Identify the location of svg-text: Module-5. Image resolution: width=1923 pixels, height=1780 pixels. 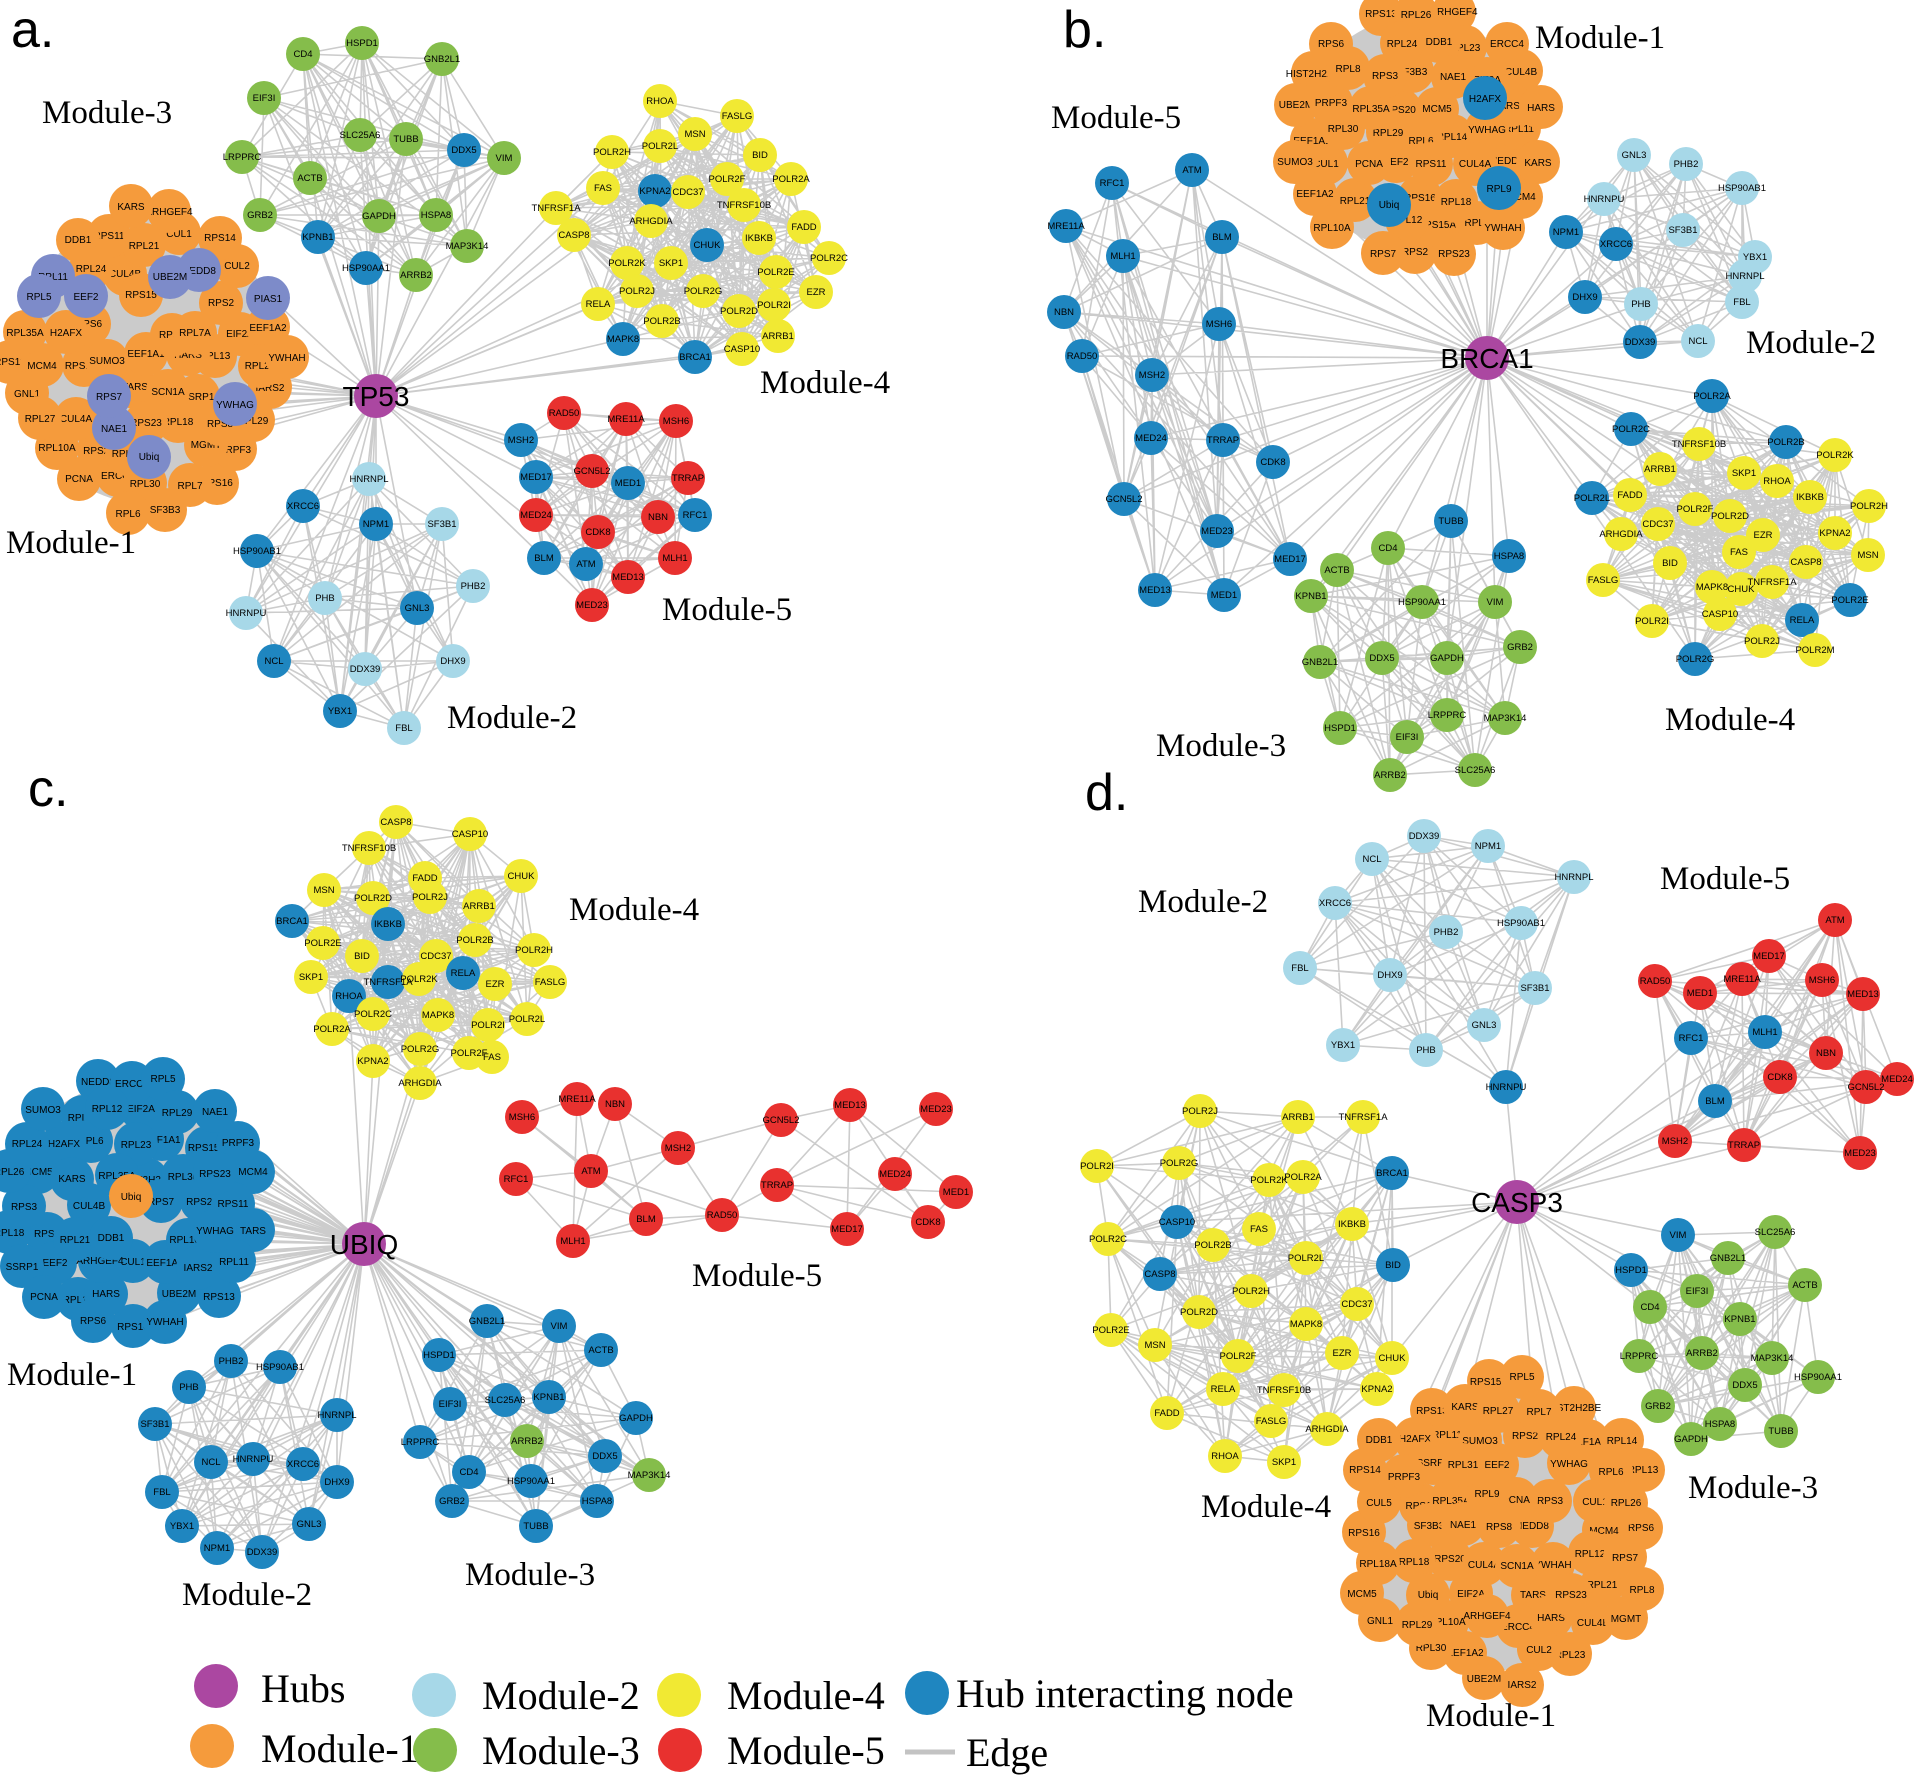
(727, 610).